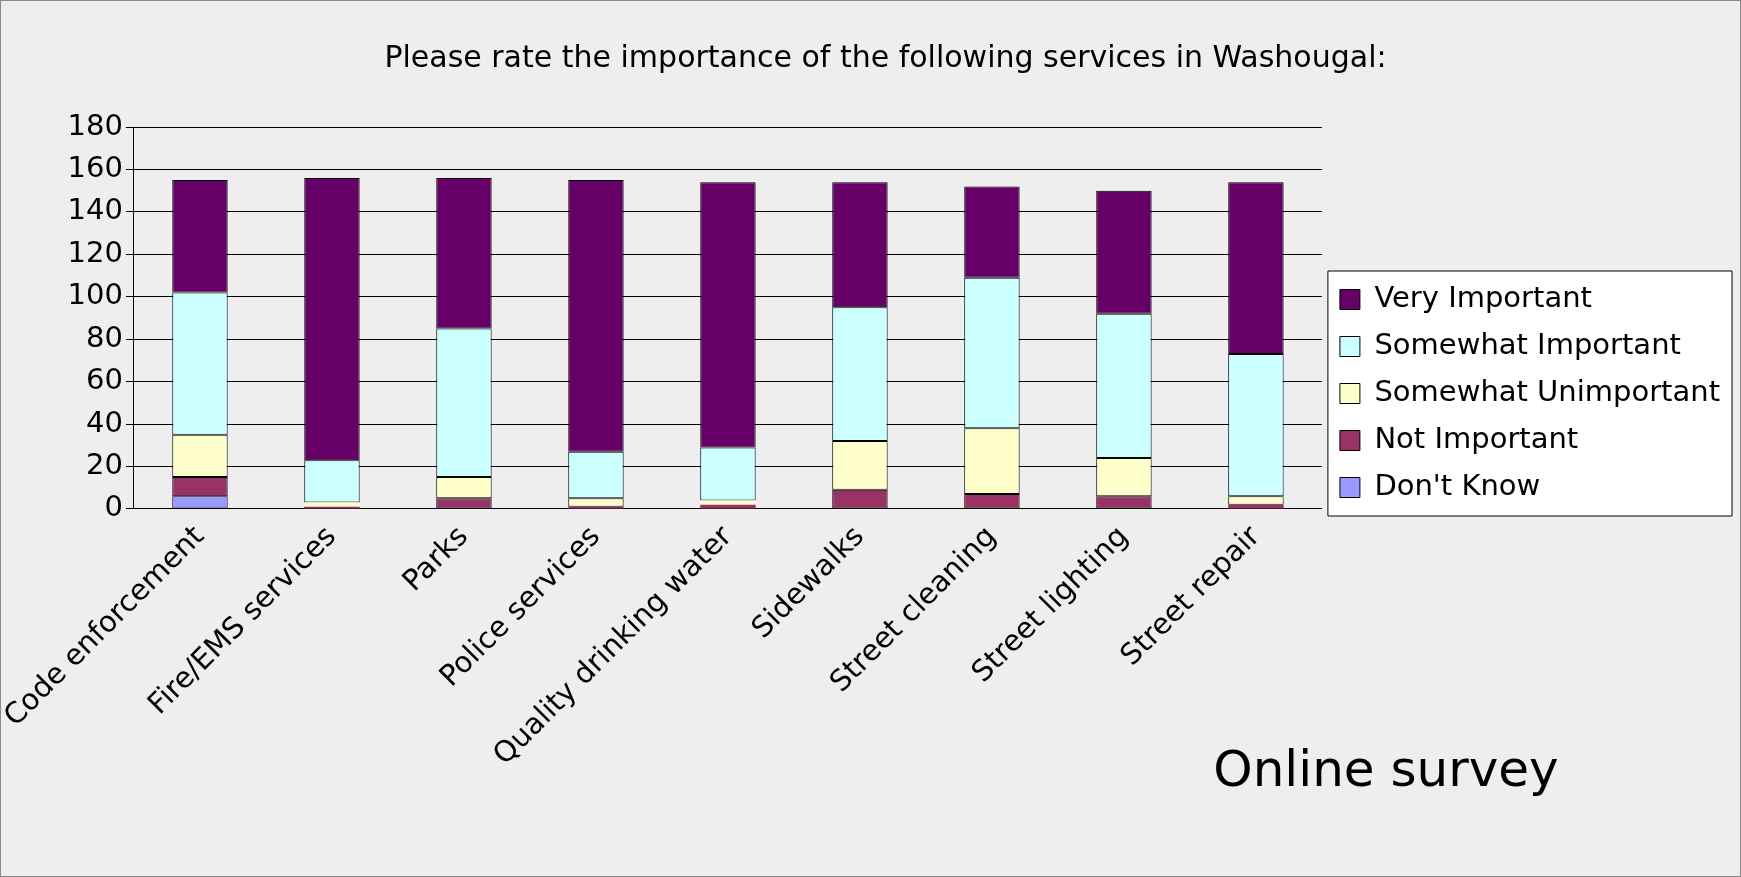 The height and width of the screenshot is (877, 1741). Describe the element at coordinates (1386, 769) in the screenshot. I see `text: Online survey` at that location.